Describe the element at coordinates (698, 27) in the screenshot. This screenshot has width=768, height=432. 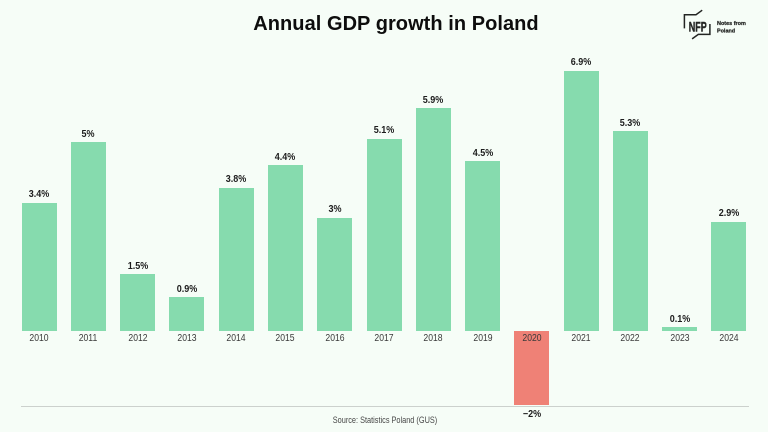
I see `svg-text: NFP` at that location.